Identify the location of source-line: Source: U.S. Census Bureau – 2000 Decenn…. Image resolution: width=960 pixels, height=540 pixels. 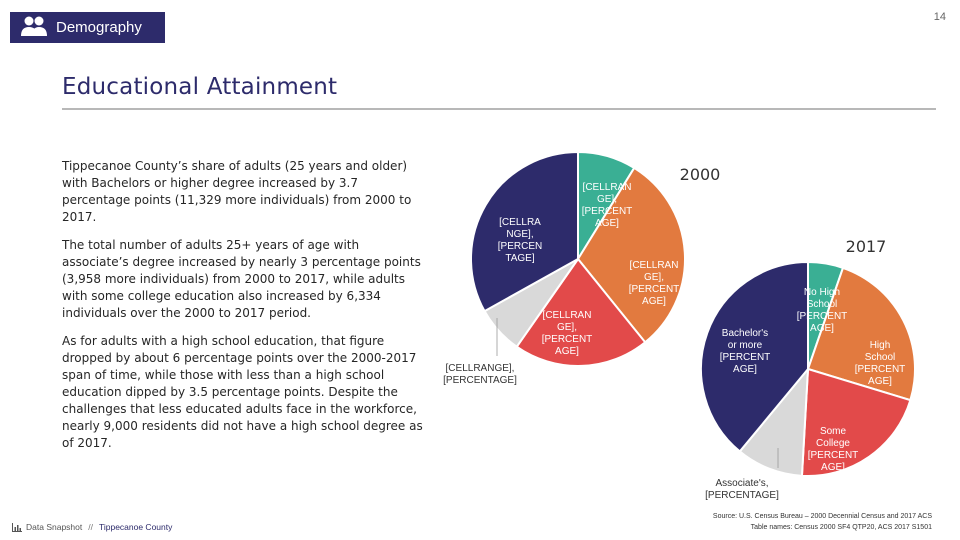
(822, 516).